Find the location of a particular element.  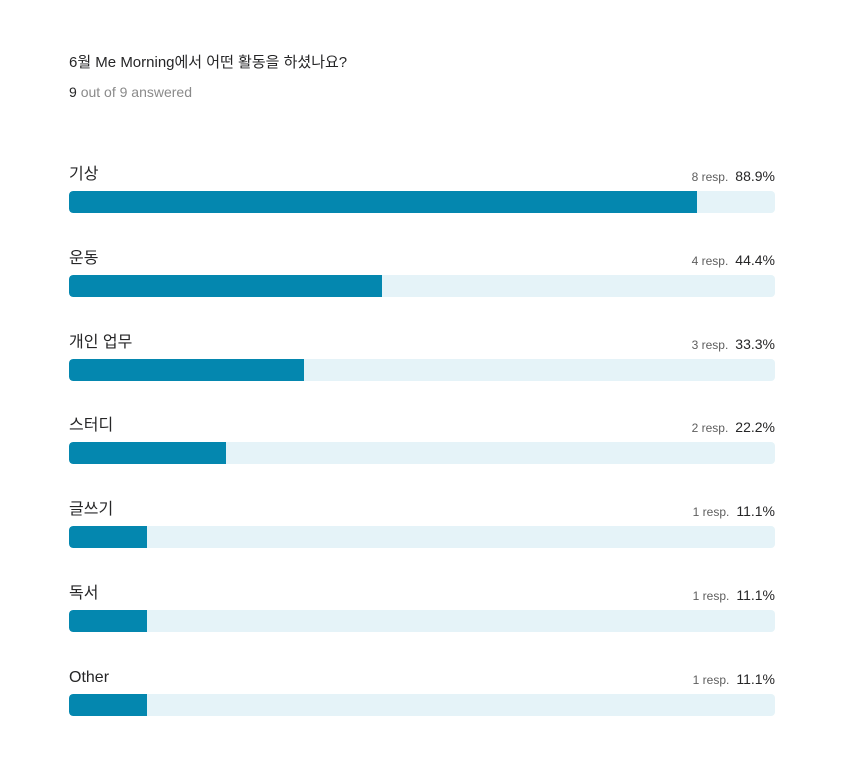

answered-count: 9 is located at coordinates (73, 92).